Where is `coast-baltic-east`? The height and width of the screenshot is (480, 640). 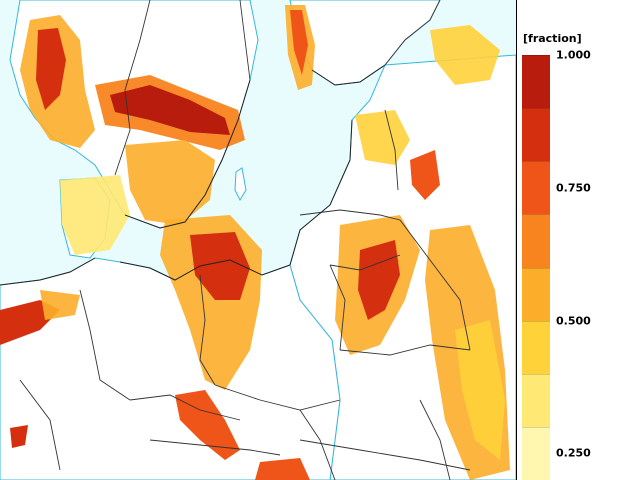
coast-baltic-east is located at coordinates (321, 192).